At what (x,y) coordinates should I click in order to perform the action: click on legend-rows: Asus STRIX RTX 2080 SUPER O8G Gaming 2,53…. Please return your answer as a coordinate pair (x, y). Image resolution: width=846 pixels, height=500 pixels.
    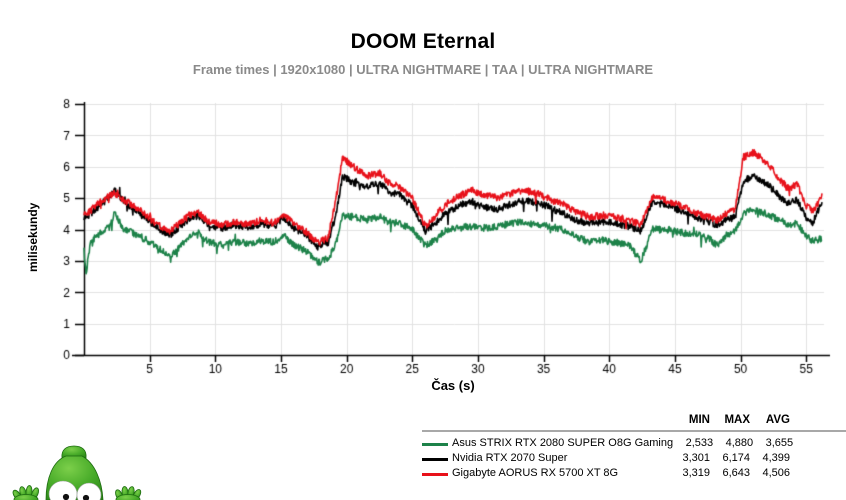
    Looking at the image, I should click on (634, 456).